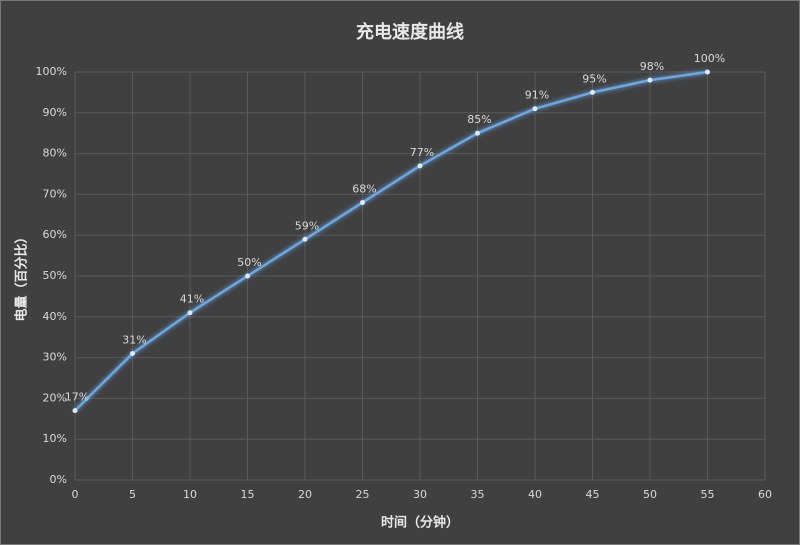  I want to click on data-label: 98%, so click(652, 66).